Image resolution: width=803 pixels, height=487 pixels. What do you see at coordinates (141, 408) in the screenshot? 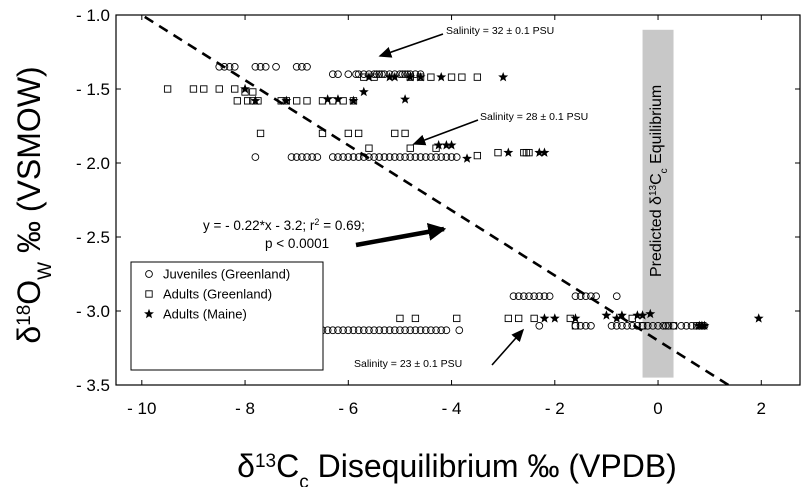
I see `x-tick-label: - 10` at bounding box center [141, 408].